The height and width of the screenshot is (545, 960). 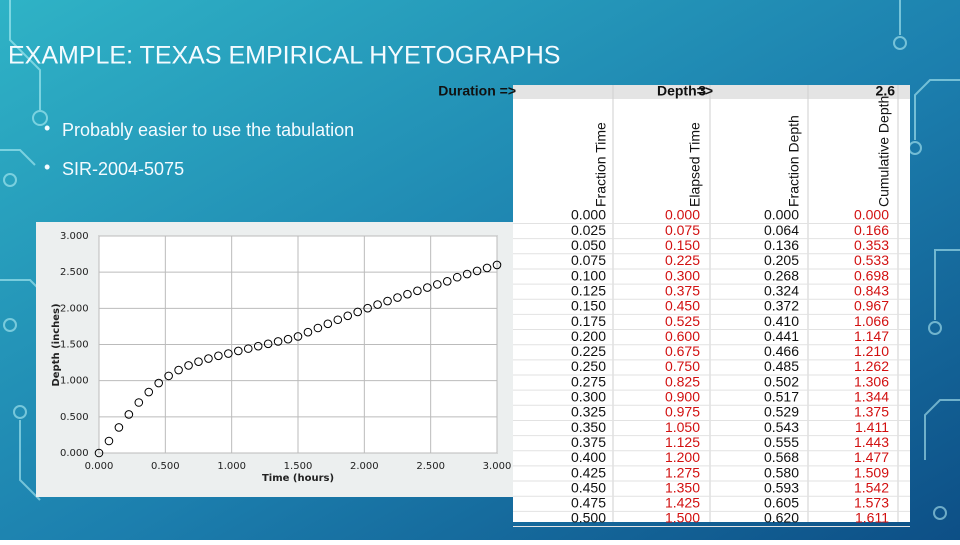 What do you see at coordinates (682, 351) in the screenshot?
I see `table-cell: 0.675` at bounding box center [682, 351].